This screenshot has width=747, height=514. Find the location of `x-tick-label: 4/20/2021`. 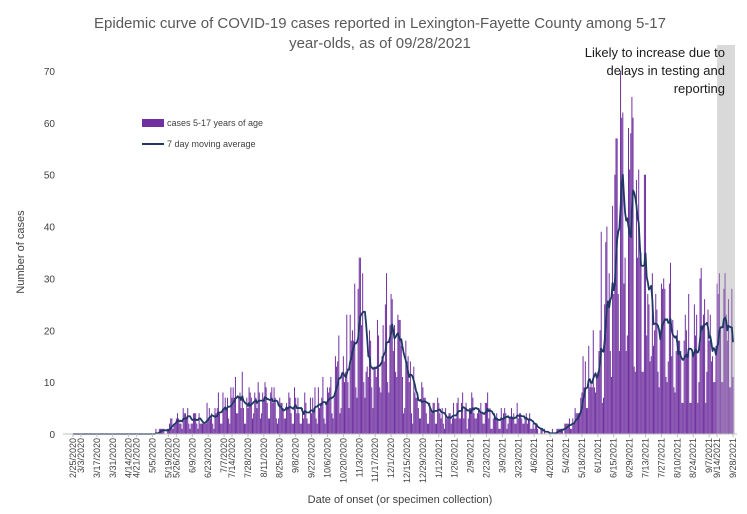

x-tick-label: 4/20/2021 is located at coordinates (550, 458).